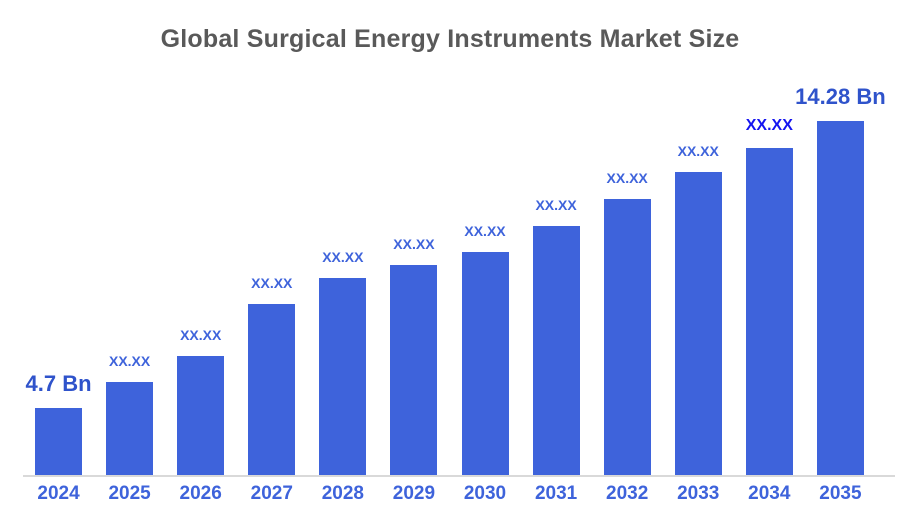  What do you see at coordinates (272, 390) in the screenshot?
I see `bar-2027` at bounding box center [272, 390].